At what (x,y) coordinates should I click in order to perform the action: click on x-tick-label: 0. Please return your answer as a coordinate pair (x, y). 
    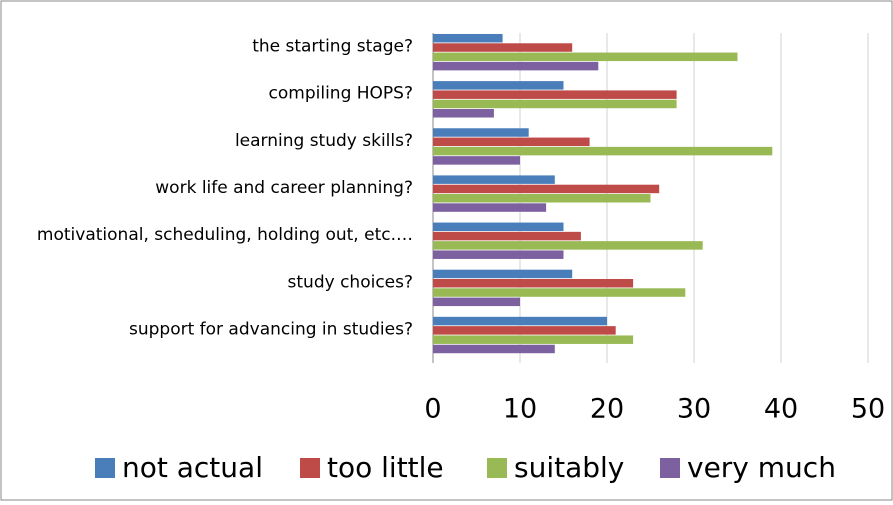
    Looking at the image, I should click on (432, 409).